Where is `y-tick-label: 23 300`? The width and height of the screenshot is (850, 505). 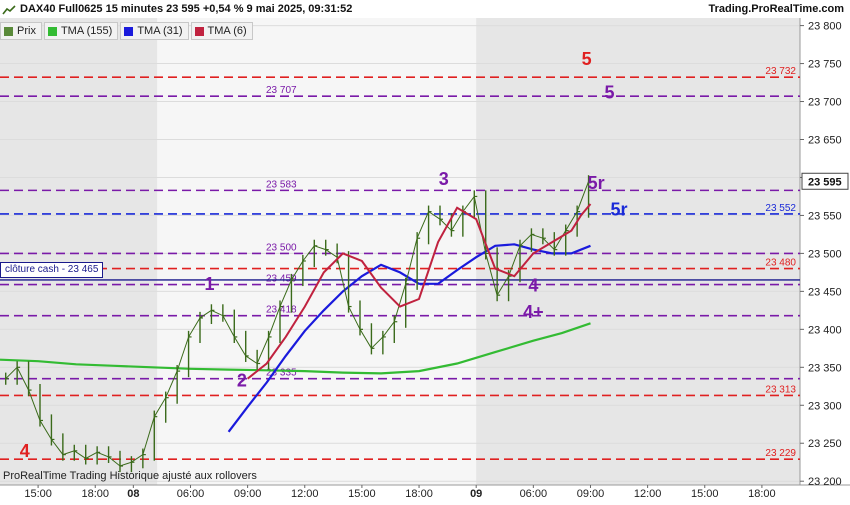
y-tick-label: 23 300 is located at coordinates (825, 406).